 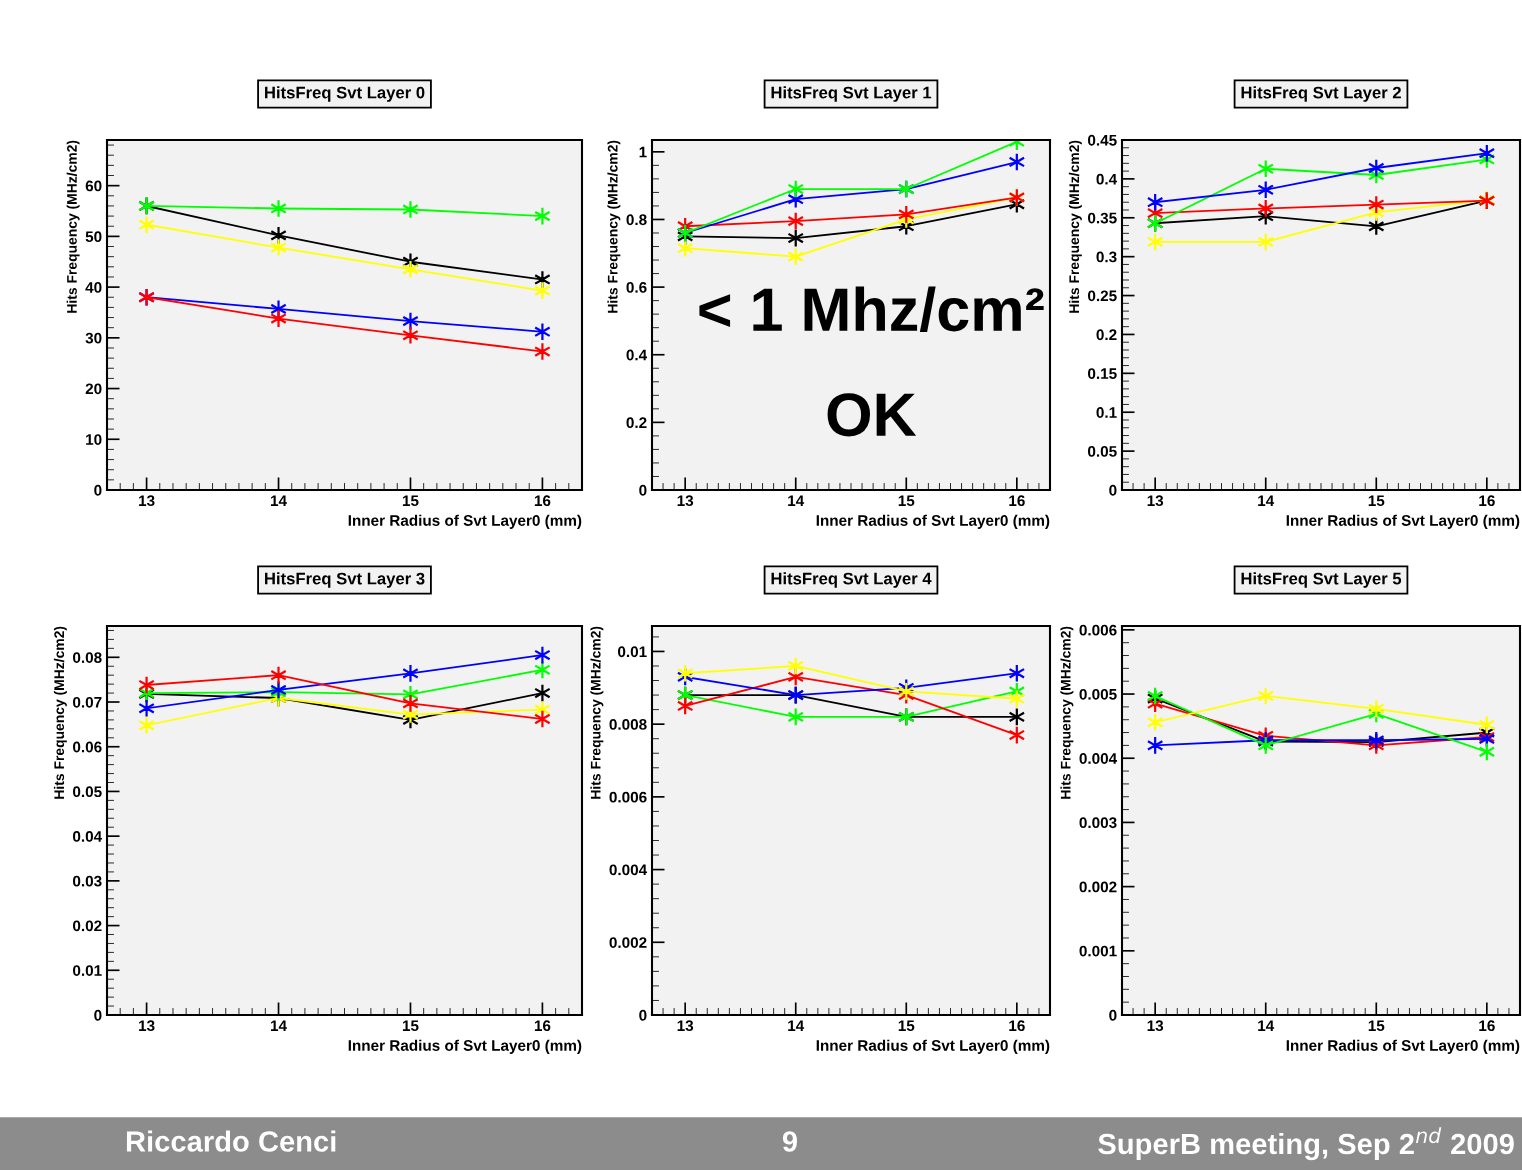 What do you see at coordinates (93, 338) in the screenshot?
I see `y-tick-label: 30` at bounding box center [93, 338].